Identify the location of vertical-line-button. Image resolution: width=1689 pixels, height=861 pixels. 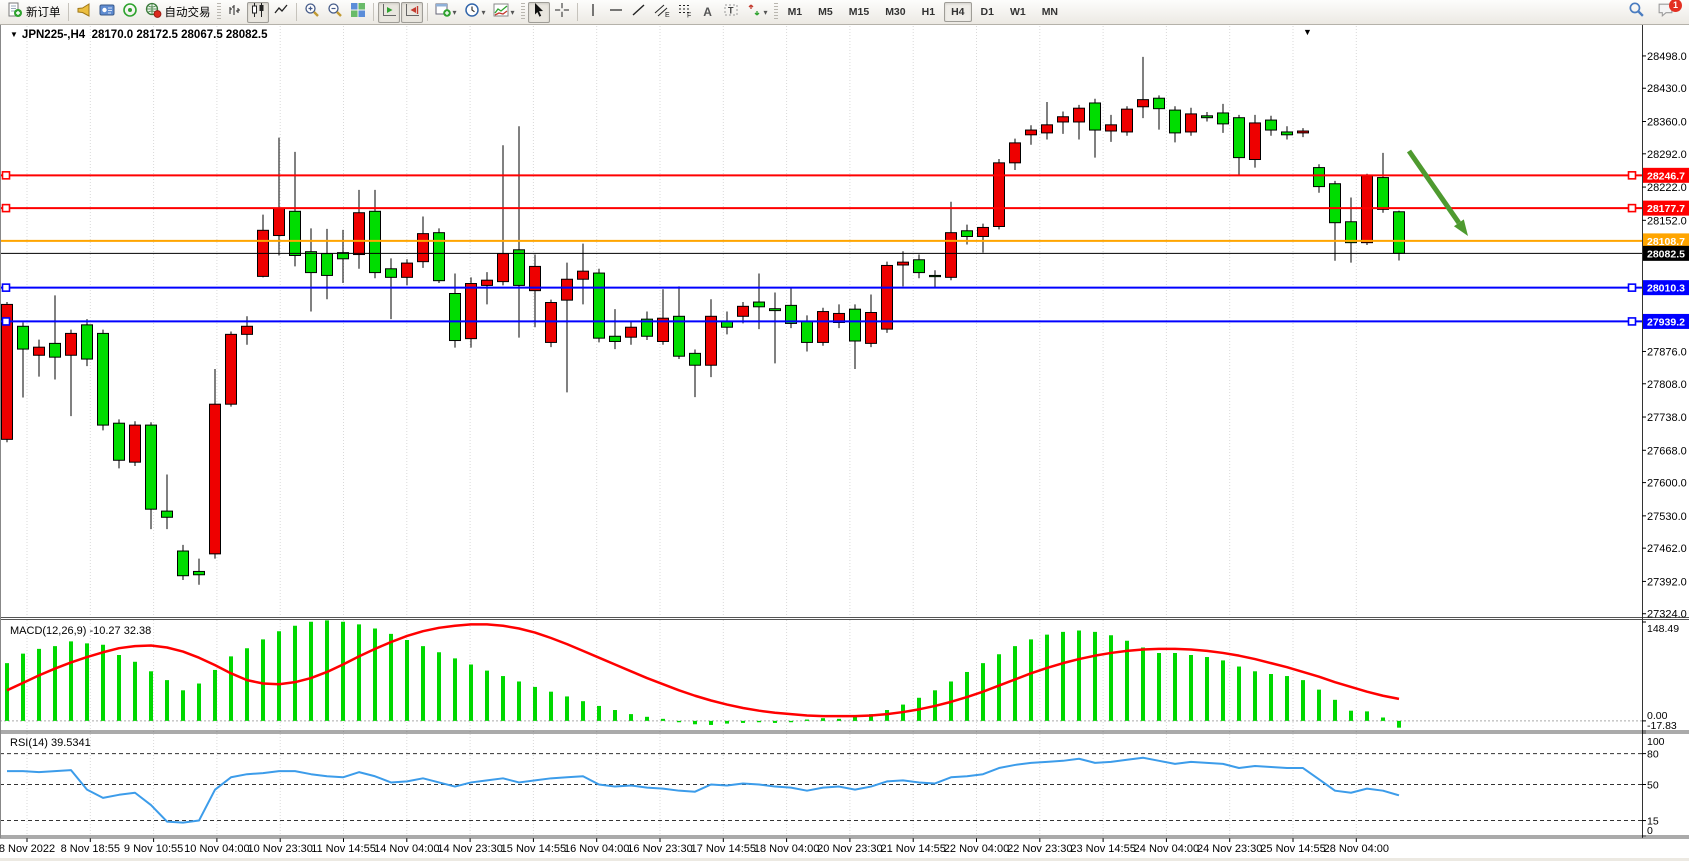
(593, 12).